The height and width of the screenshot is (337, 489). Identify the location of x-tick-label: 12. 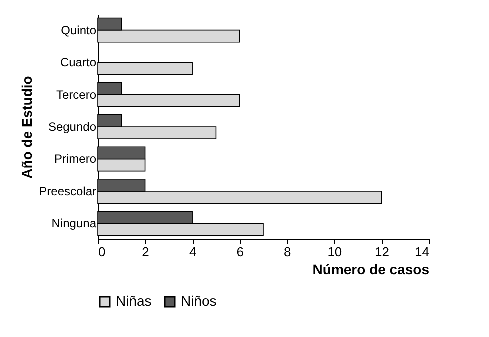
(382, 252).